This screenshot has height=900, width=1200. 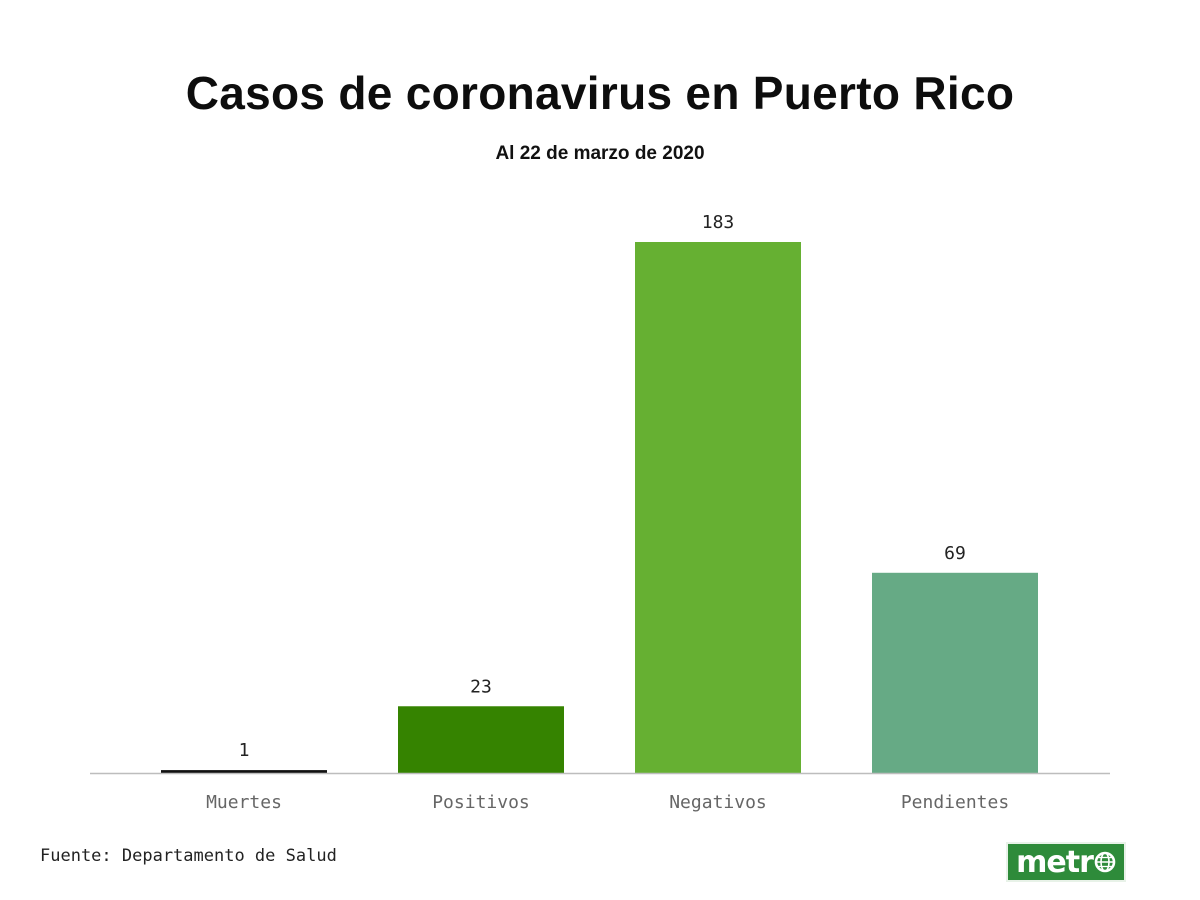 What do you see at coordinates (244, 771) in the screenshot?
I see `bar-muertes` at bounding box center [244, 771].